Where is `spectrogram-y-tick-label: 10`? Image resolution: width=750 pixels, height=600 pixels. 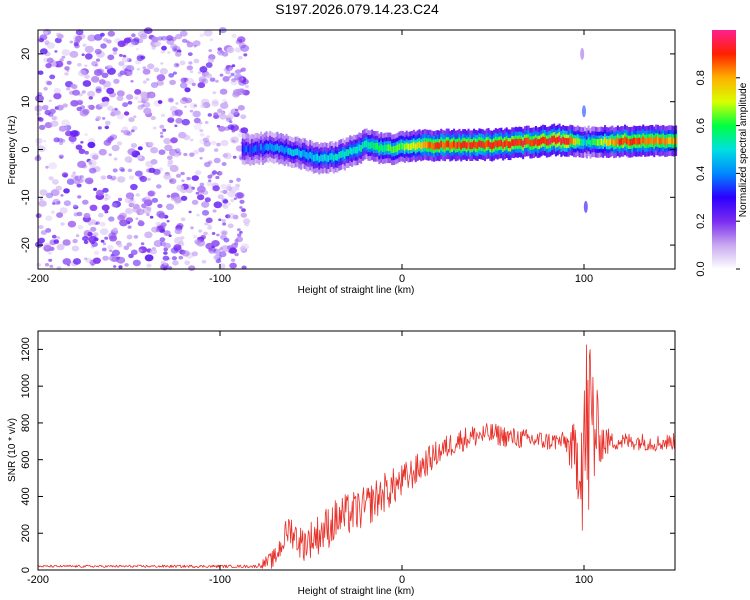
spectrogram-y-tick-label: 10 is located at coordinates (26, 102).